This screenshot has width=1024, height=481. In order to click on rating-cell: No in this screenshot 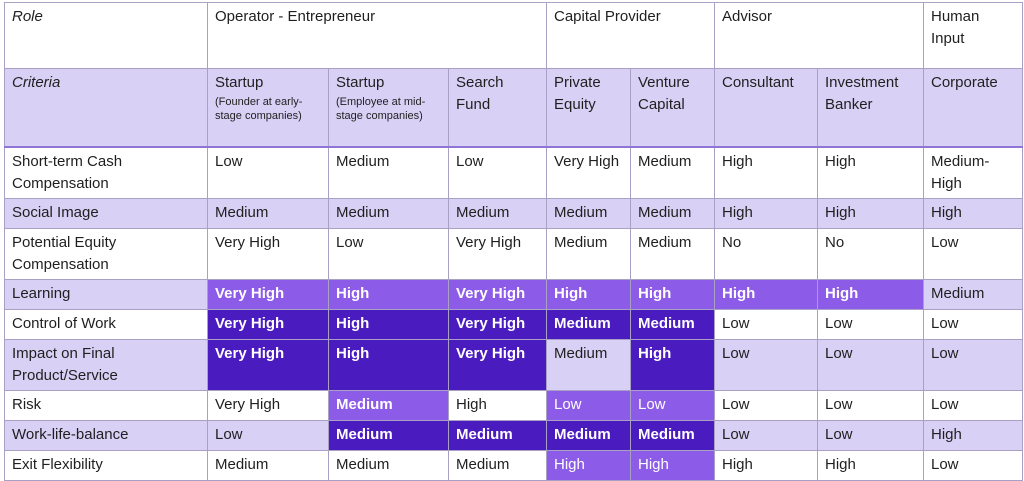, I will do `click(870, 253)`.